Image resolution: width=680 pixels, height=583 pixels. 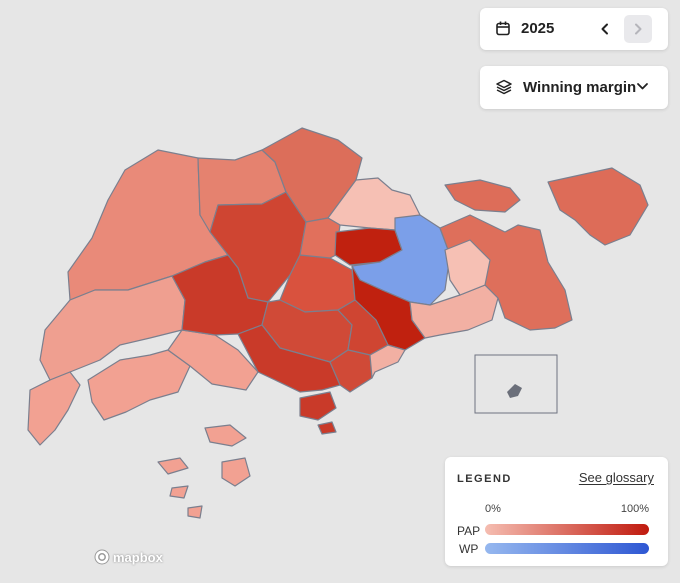 What do you see at coordinates (616, 477) in the screenshot?
I see `see-glossary-link: See glossary` at bounding box center [616, 477].